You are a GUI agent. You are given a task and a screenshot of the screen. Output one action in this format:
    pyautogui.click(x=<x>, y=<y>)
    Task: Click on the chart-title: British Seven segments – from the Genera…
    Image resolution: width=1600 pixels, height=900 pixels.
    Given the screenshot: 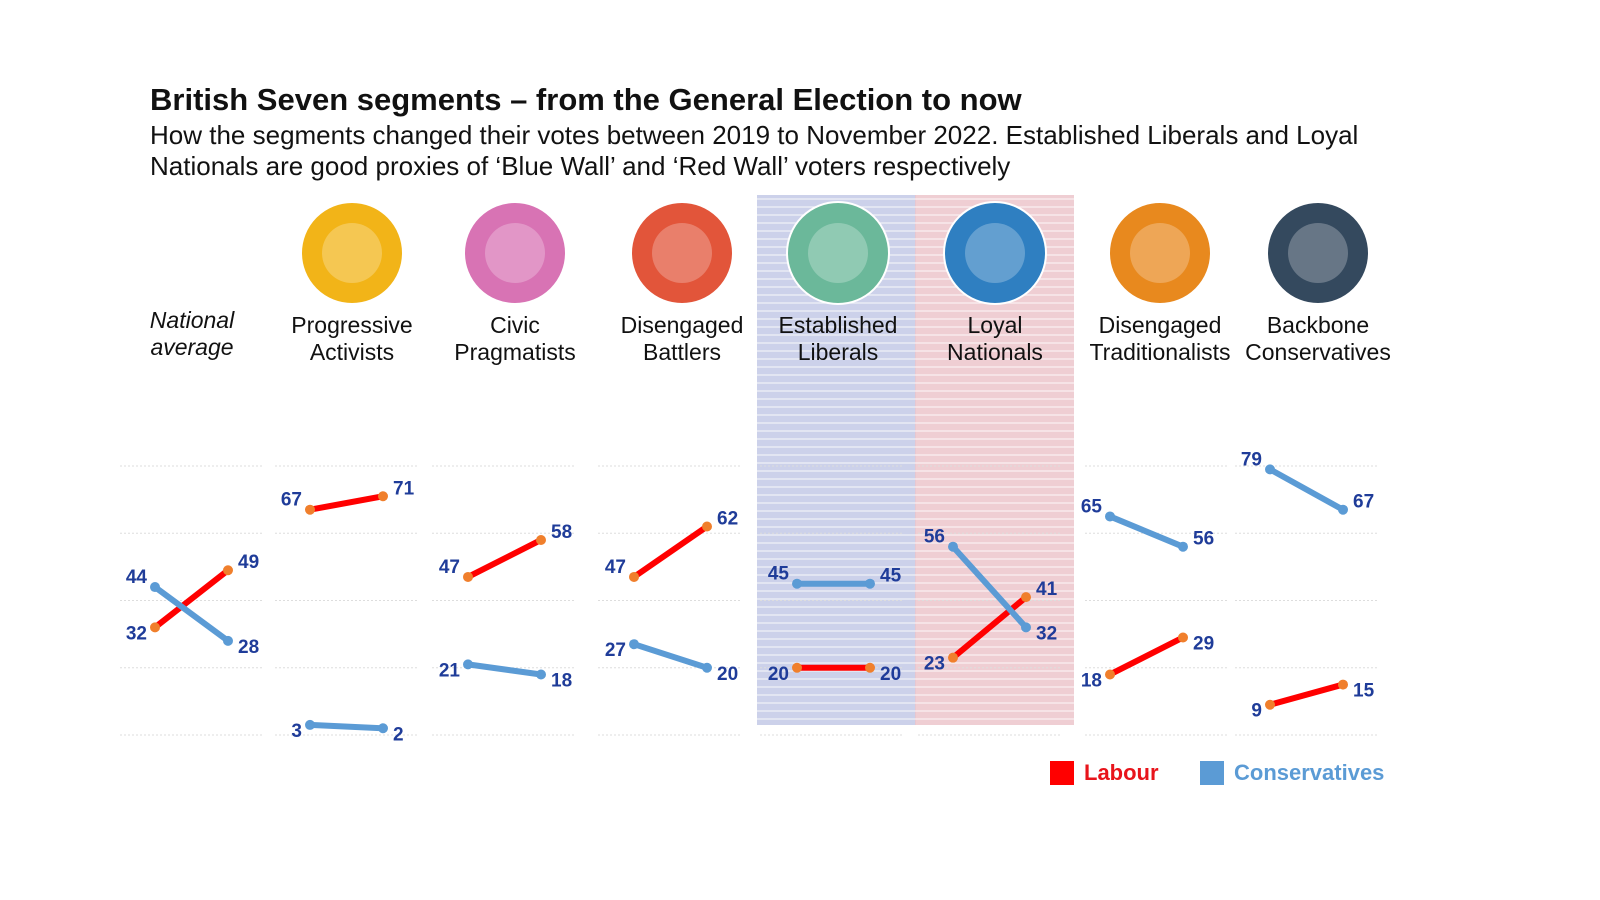 What is the action you would take?
    pyautogui.click(x=586, y=99)
    